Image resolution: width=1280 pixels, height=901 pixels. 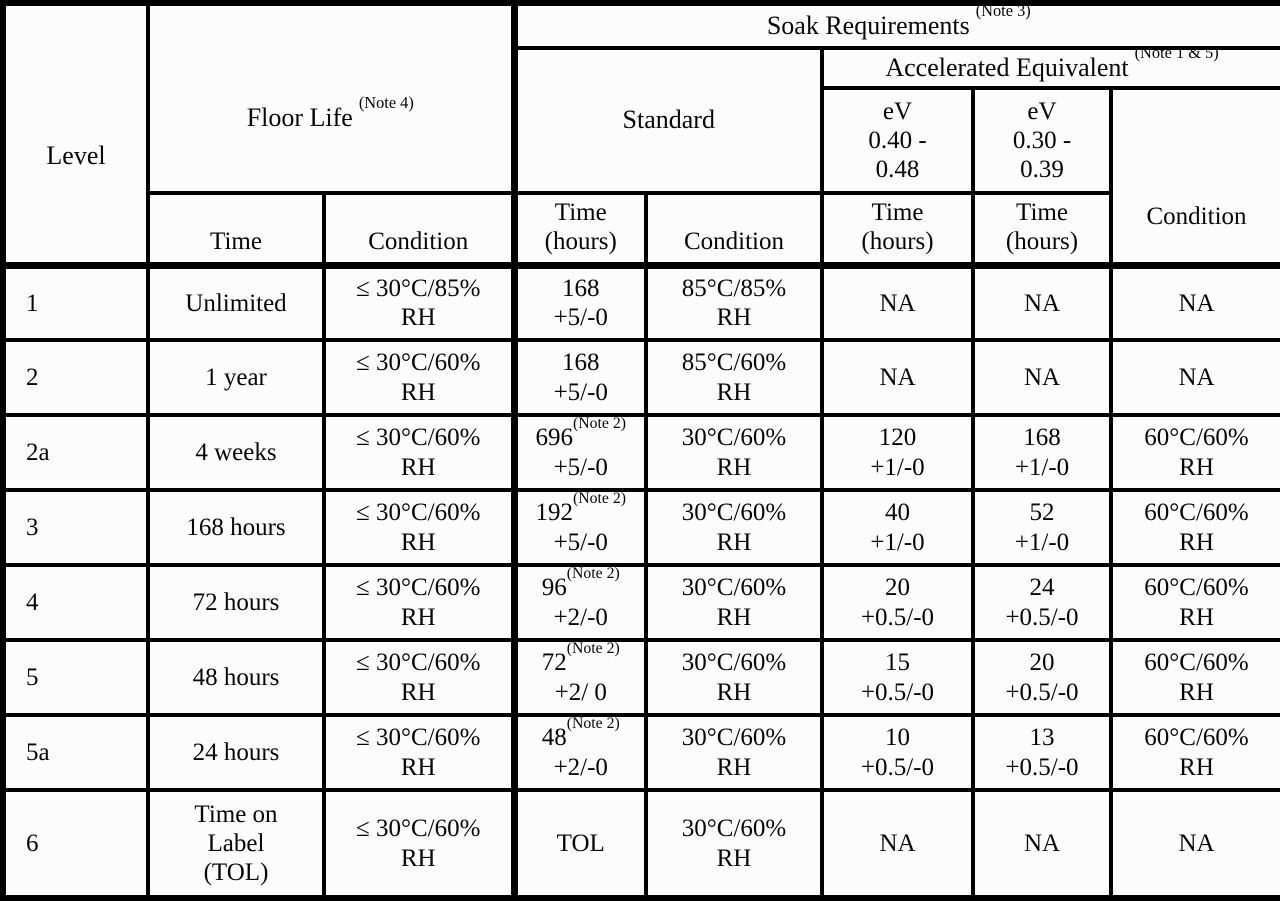 I want to click on cell-level: 5a, so click(x=75, y=752).